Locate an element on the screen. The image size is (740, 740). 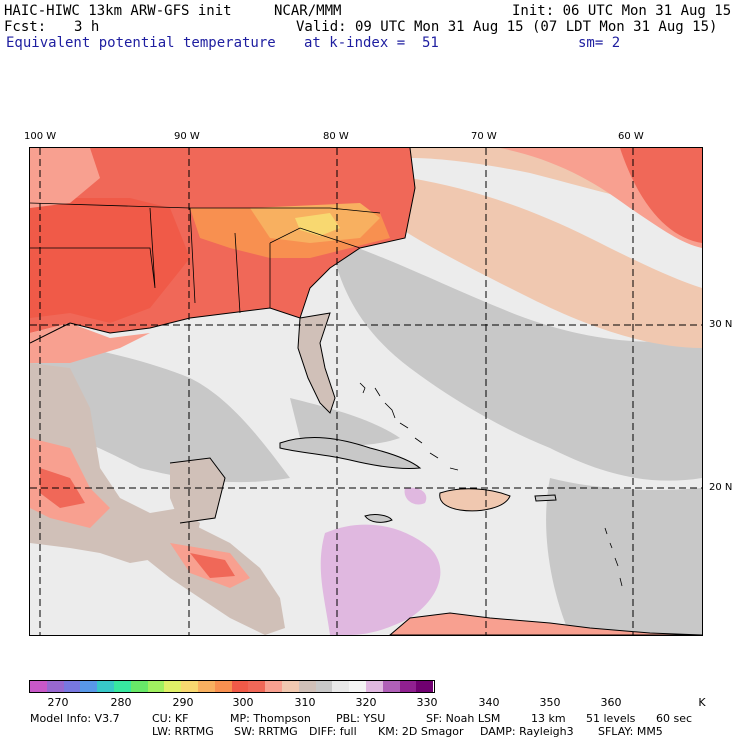
field-name: Equivalent potential temperature is located at coordinates (141, 43).